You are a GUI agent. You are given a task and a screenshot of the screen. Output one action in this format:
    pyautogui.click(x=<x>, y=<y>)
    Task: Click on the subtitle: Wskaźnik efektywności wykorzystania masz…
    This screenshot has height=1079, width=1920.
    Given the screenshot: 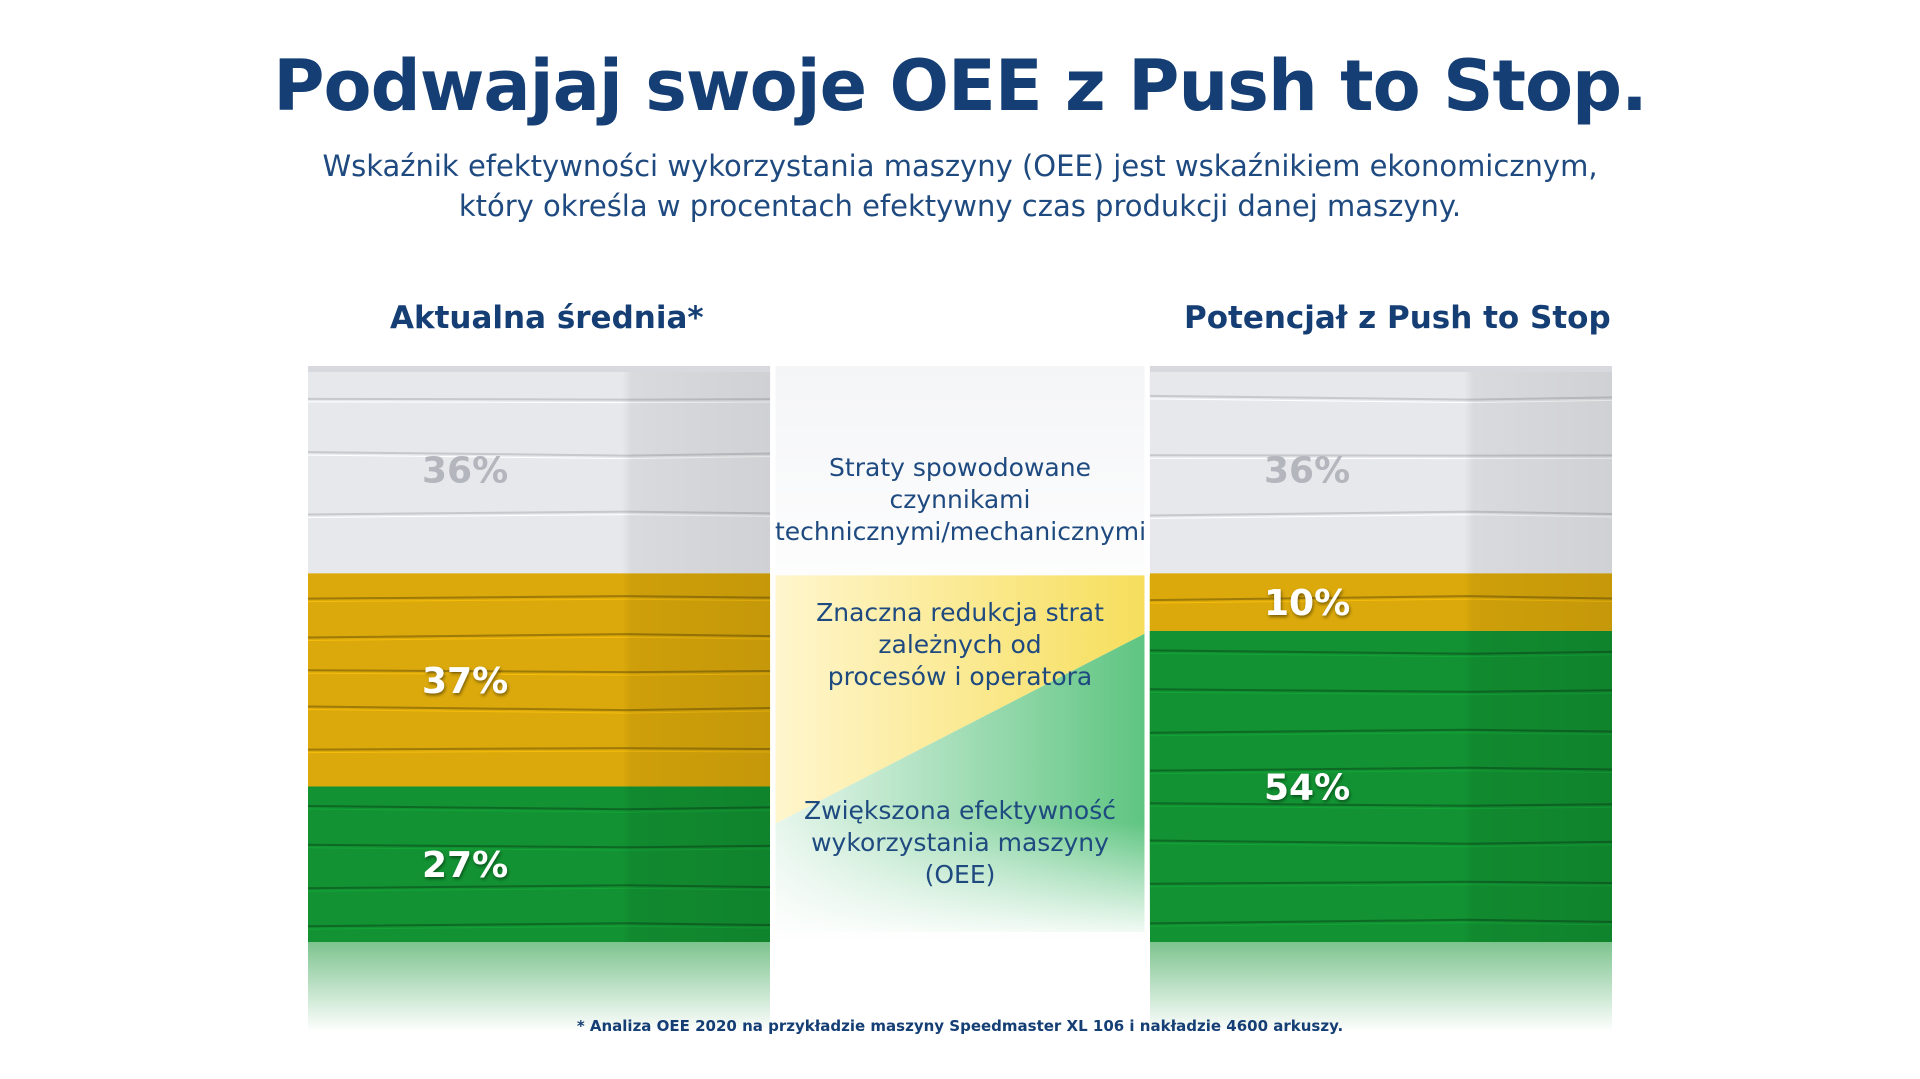 What is the action you would take?
    pyautogui.click(x=960, y=186)
    